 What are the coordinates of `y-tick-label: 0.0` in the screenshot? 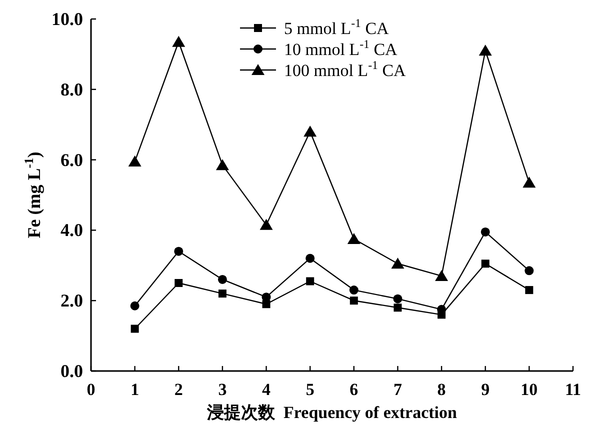 It's located at (71, 371).